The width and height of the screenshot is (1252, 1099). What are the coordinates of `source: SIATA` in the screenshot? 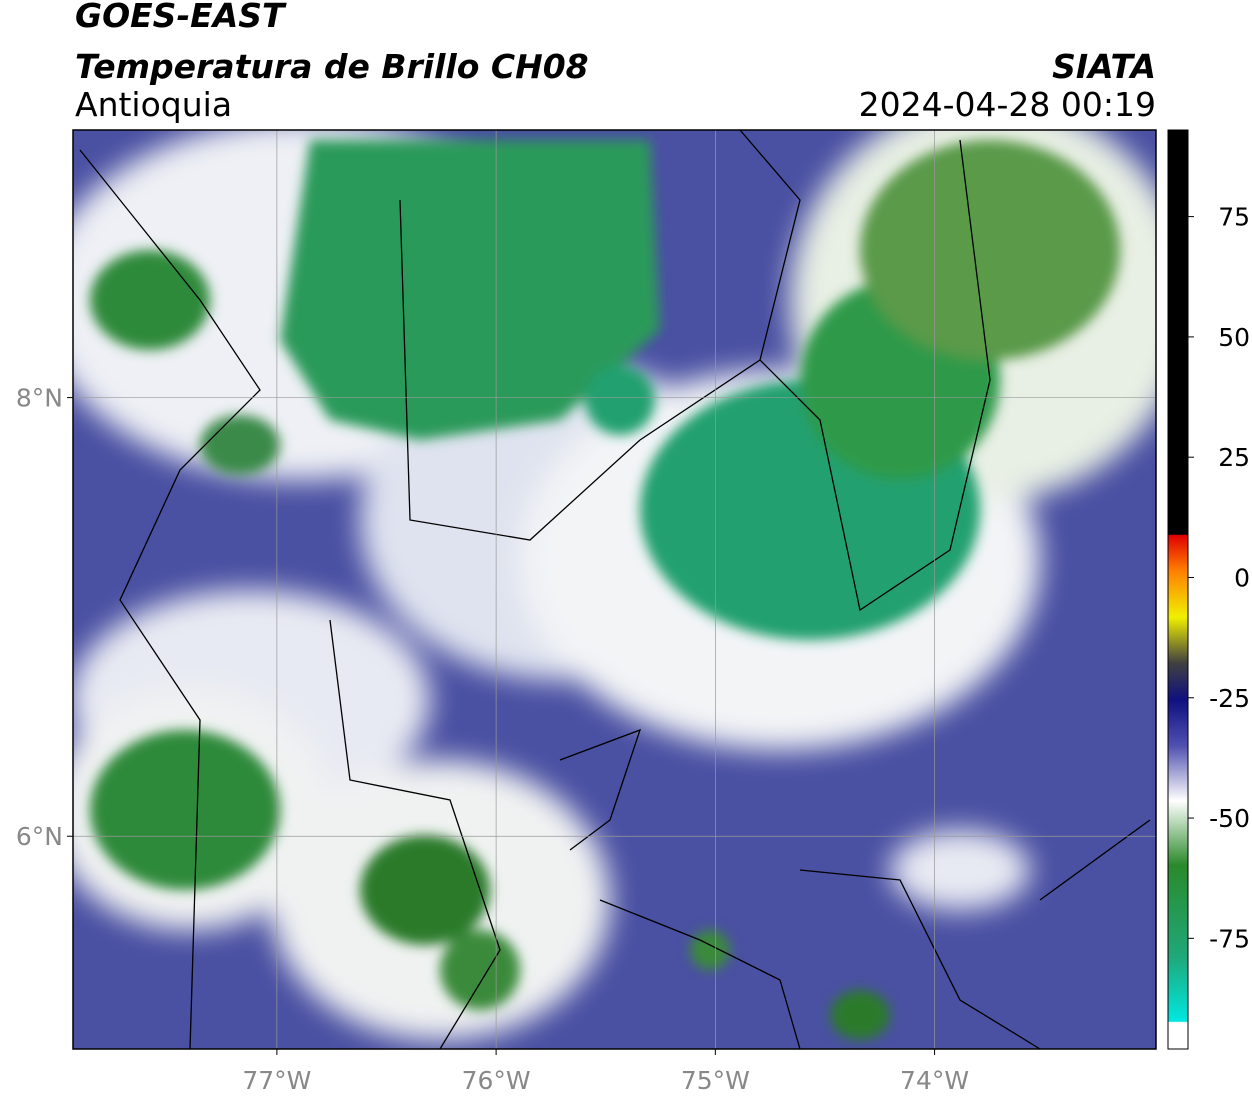 It's located at (1104, 66).